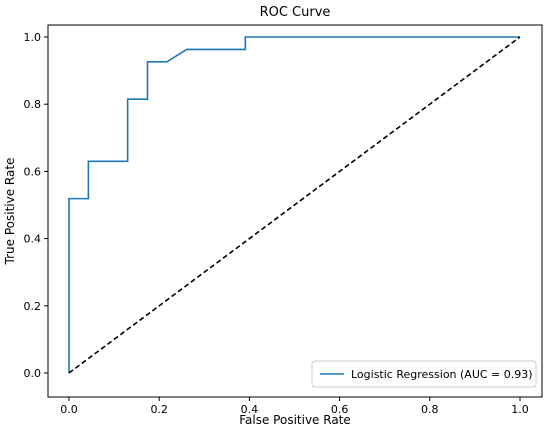  What do you see at coordinates (33, 104) in the screenshot?
I see `y-tick-label: 0.8` at bounding box center [33, 104].